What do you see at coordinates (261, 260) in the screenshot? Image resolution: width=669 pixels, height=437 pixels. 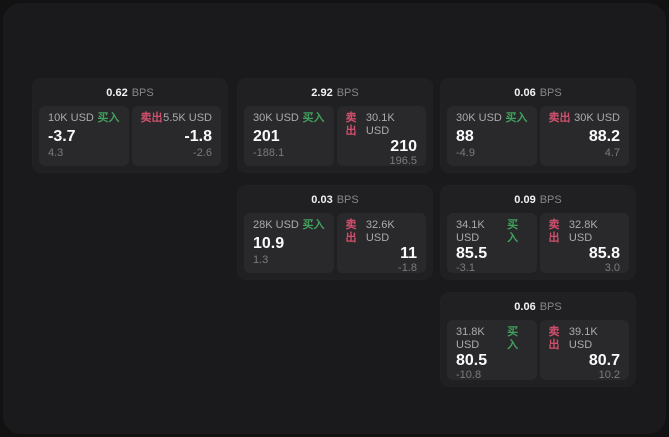 I see `buy-sub-value: 1.3` at bounding box center [261, 260].